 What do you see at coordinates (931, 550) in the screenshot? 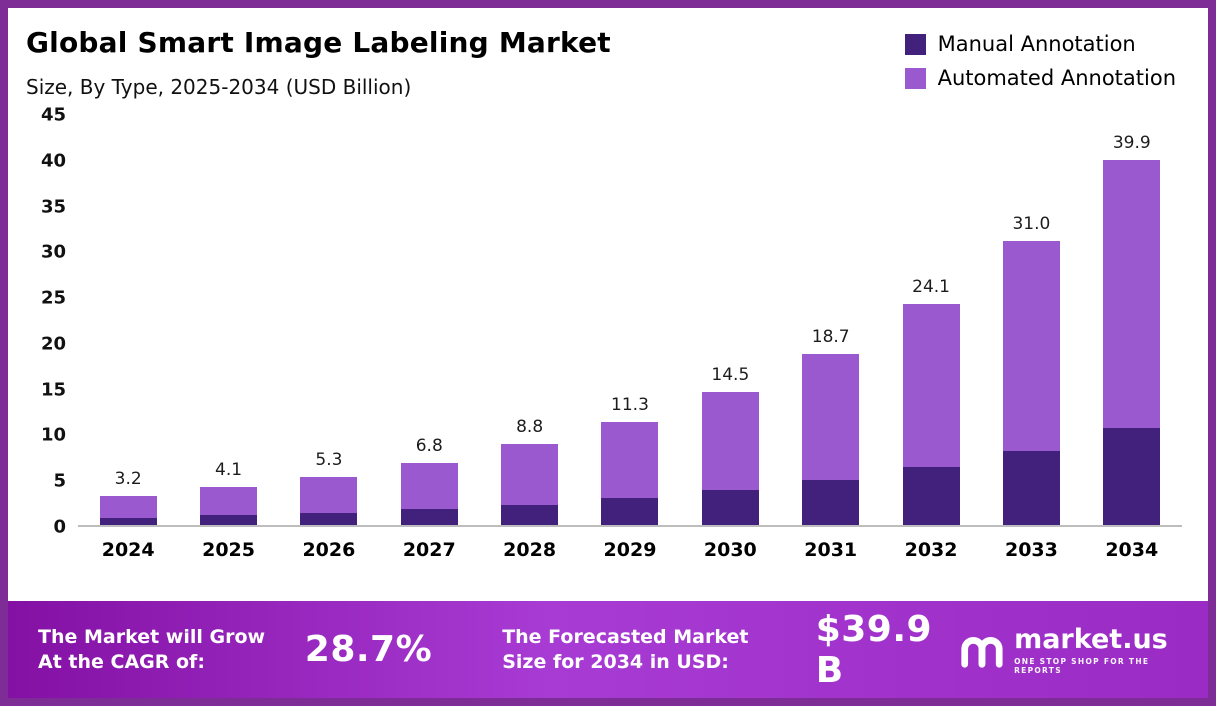
I see `x-tick-label: 2032` at bounding box center [931, 550].